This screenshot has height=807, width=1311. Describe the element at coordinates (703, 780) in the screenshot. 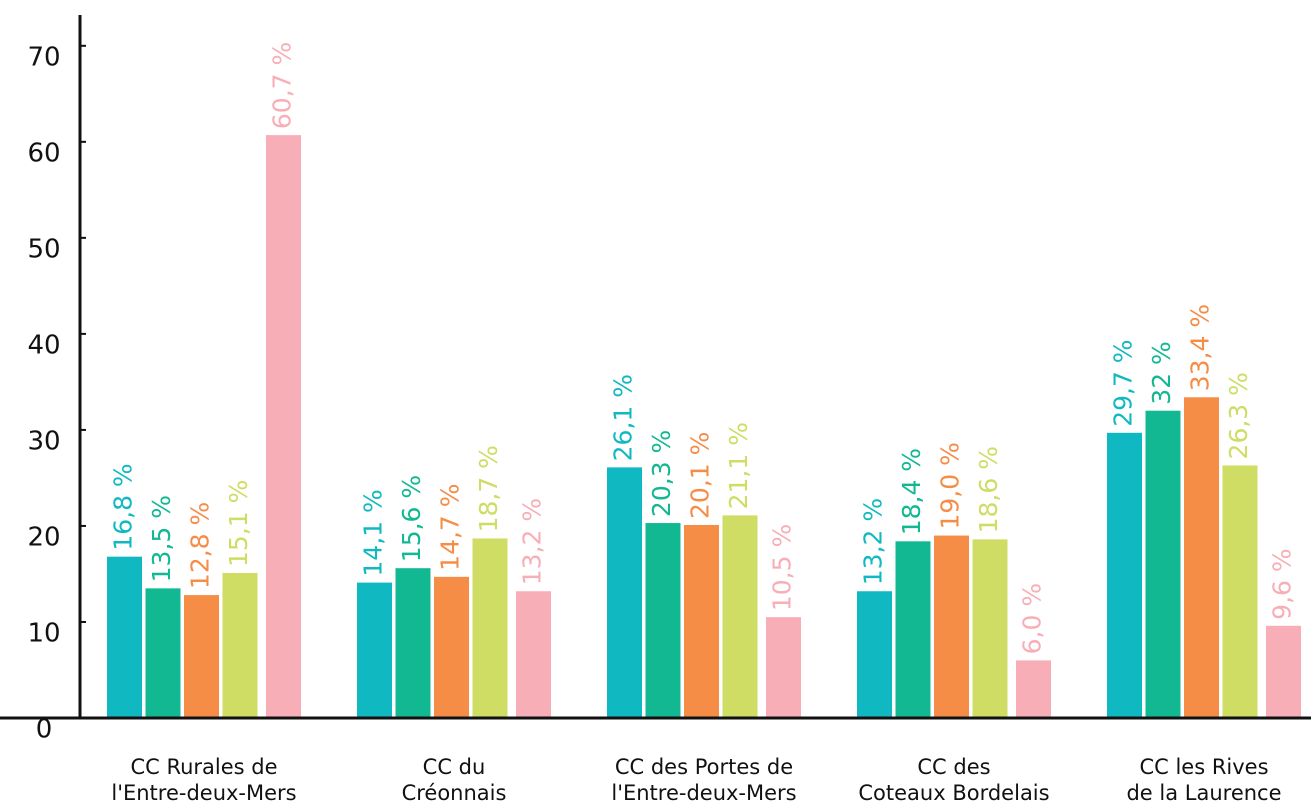

I see `x-tick-label: CC des Portes de l'Entre-deux-Mers` at that location.